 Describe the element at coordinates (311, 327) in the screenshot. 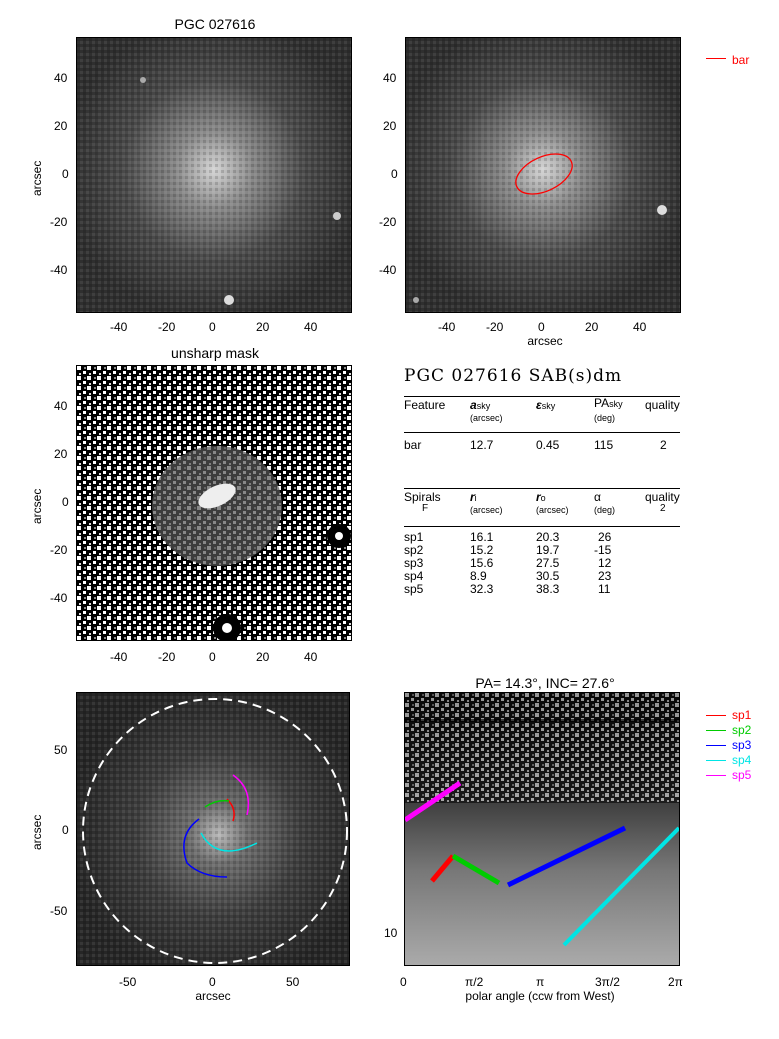

I see `panel1-xtick: 40` at that location.